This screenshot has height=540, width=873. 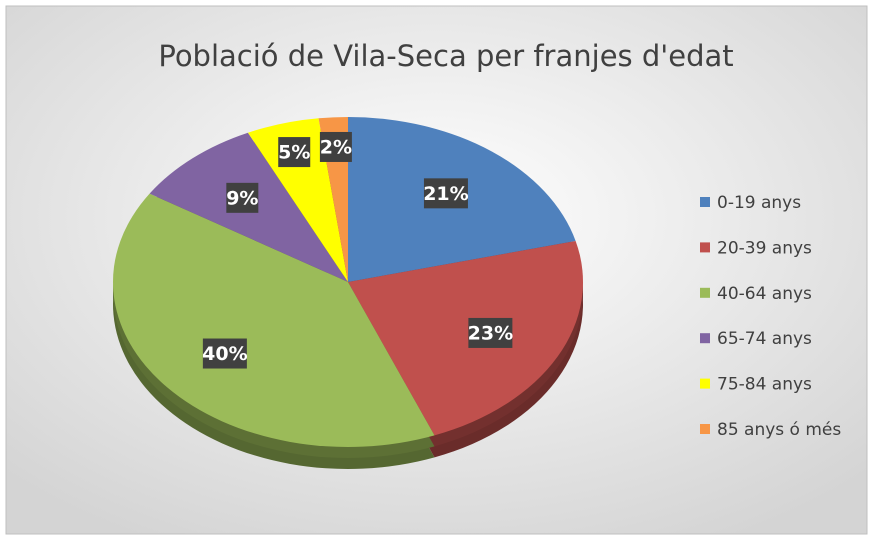 What do you see at coordinates (779, 430) in the screenshot?
I see `legend-label: 85 anys ó més` at bounding box center [779, 430].